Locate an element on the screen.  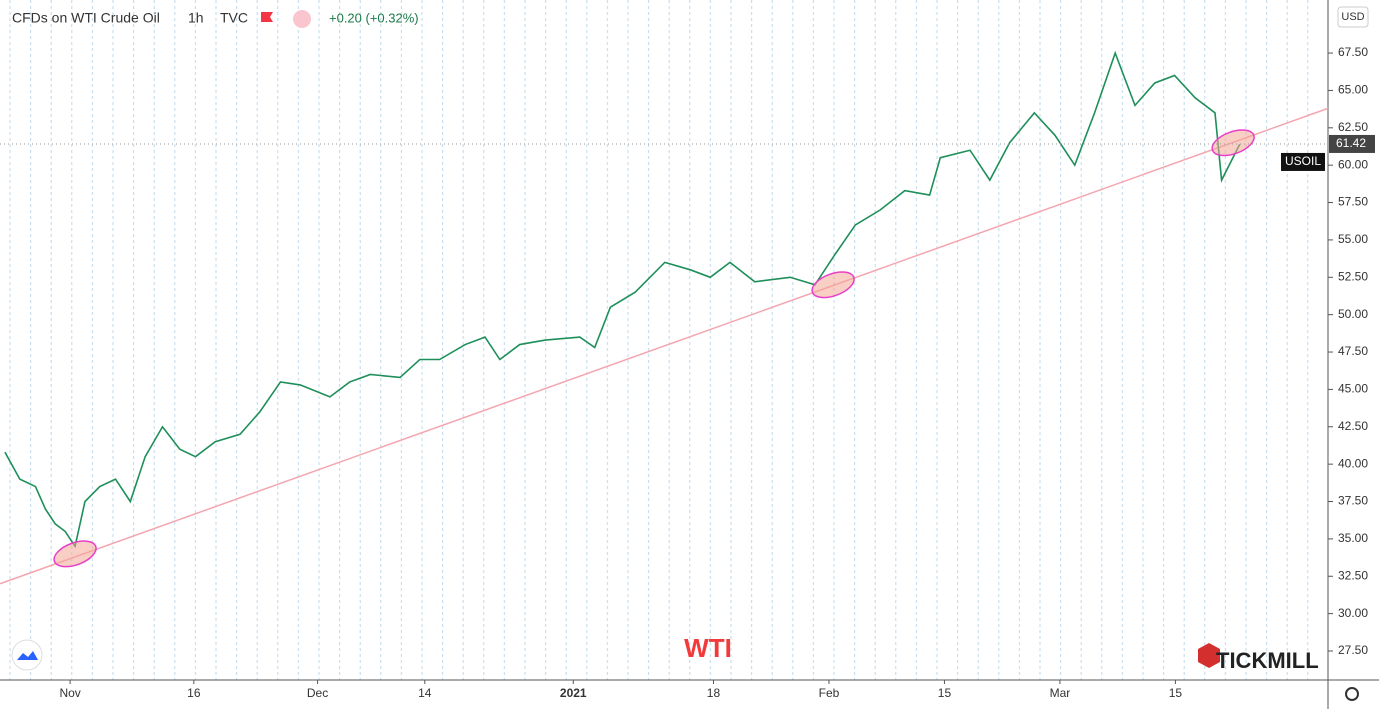
x-tick-label: Feb is located at coordinates (829, 693).